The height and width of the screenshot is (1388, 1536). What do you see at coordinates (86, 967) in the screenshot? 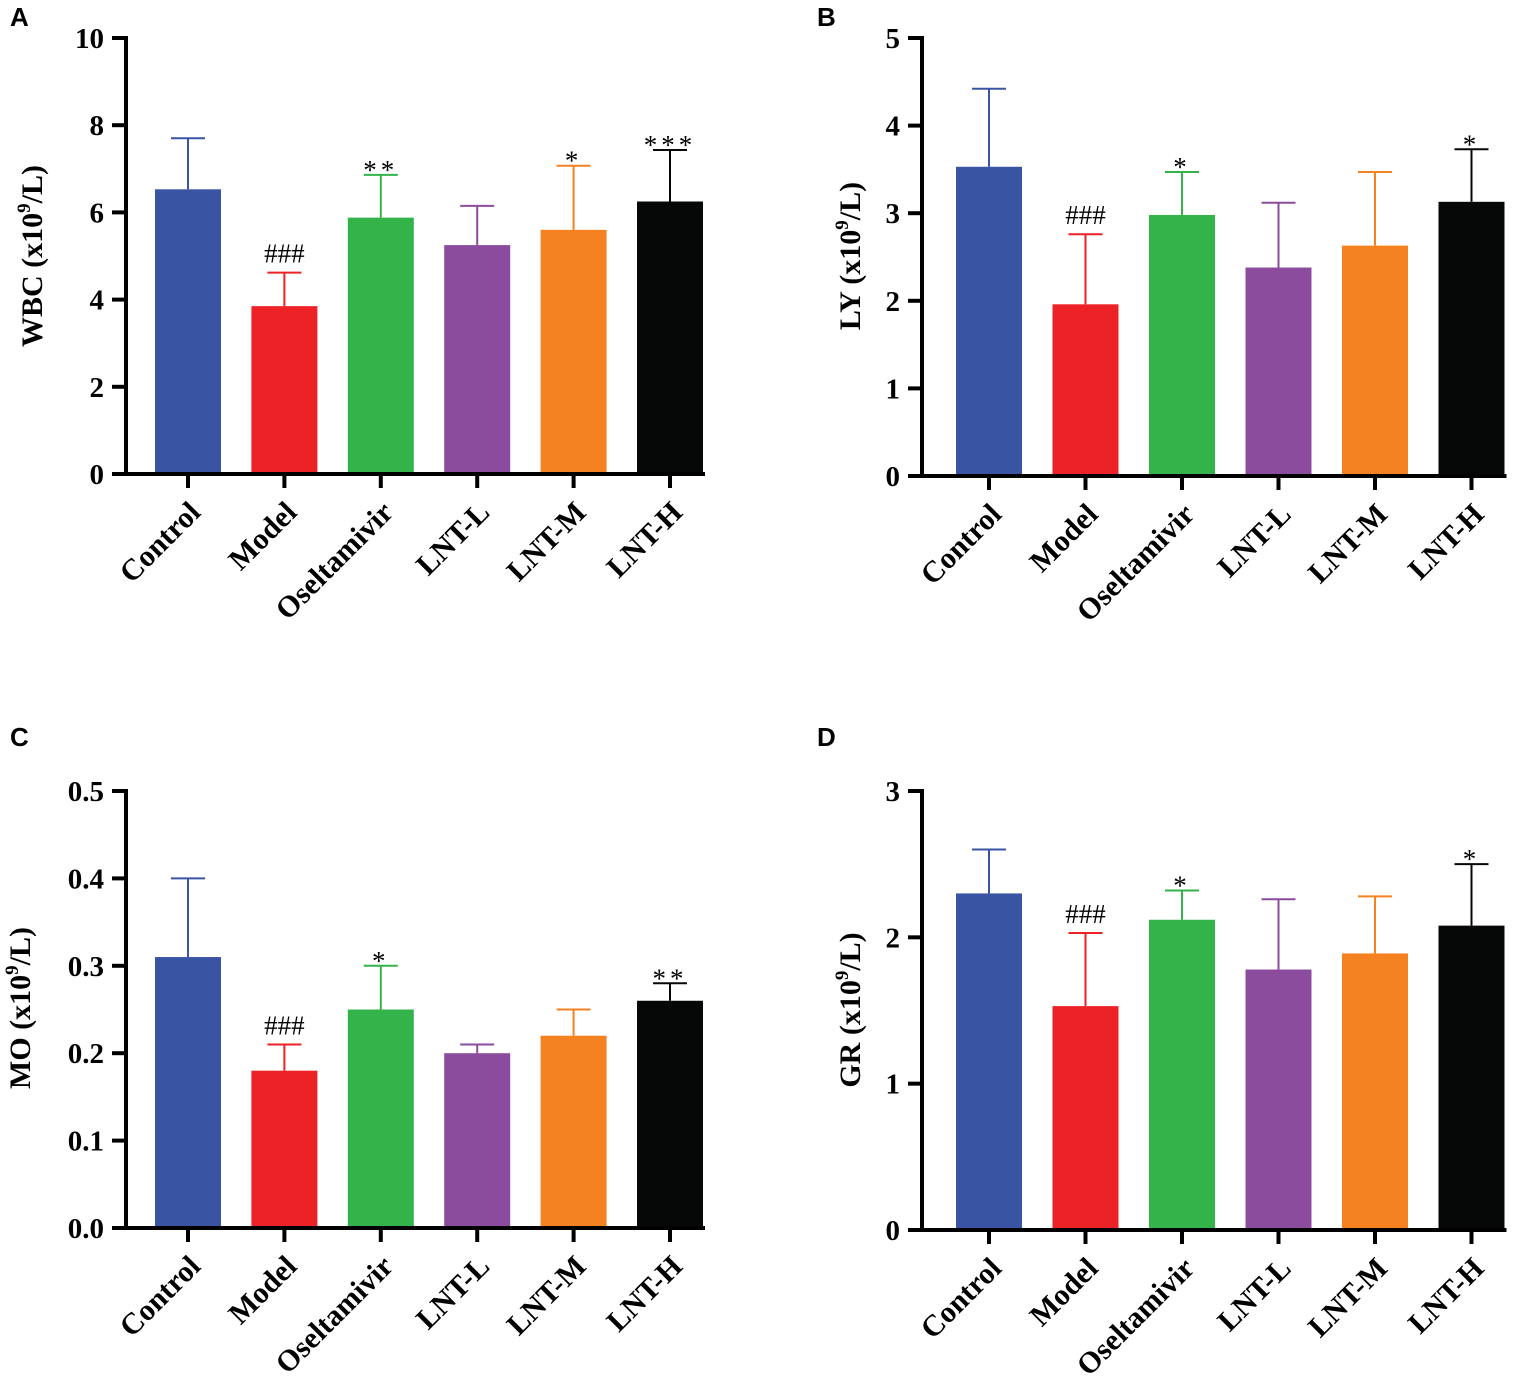
I see `y-tick-label: 0.3` at bounding box center [86, 967].